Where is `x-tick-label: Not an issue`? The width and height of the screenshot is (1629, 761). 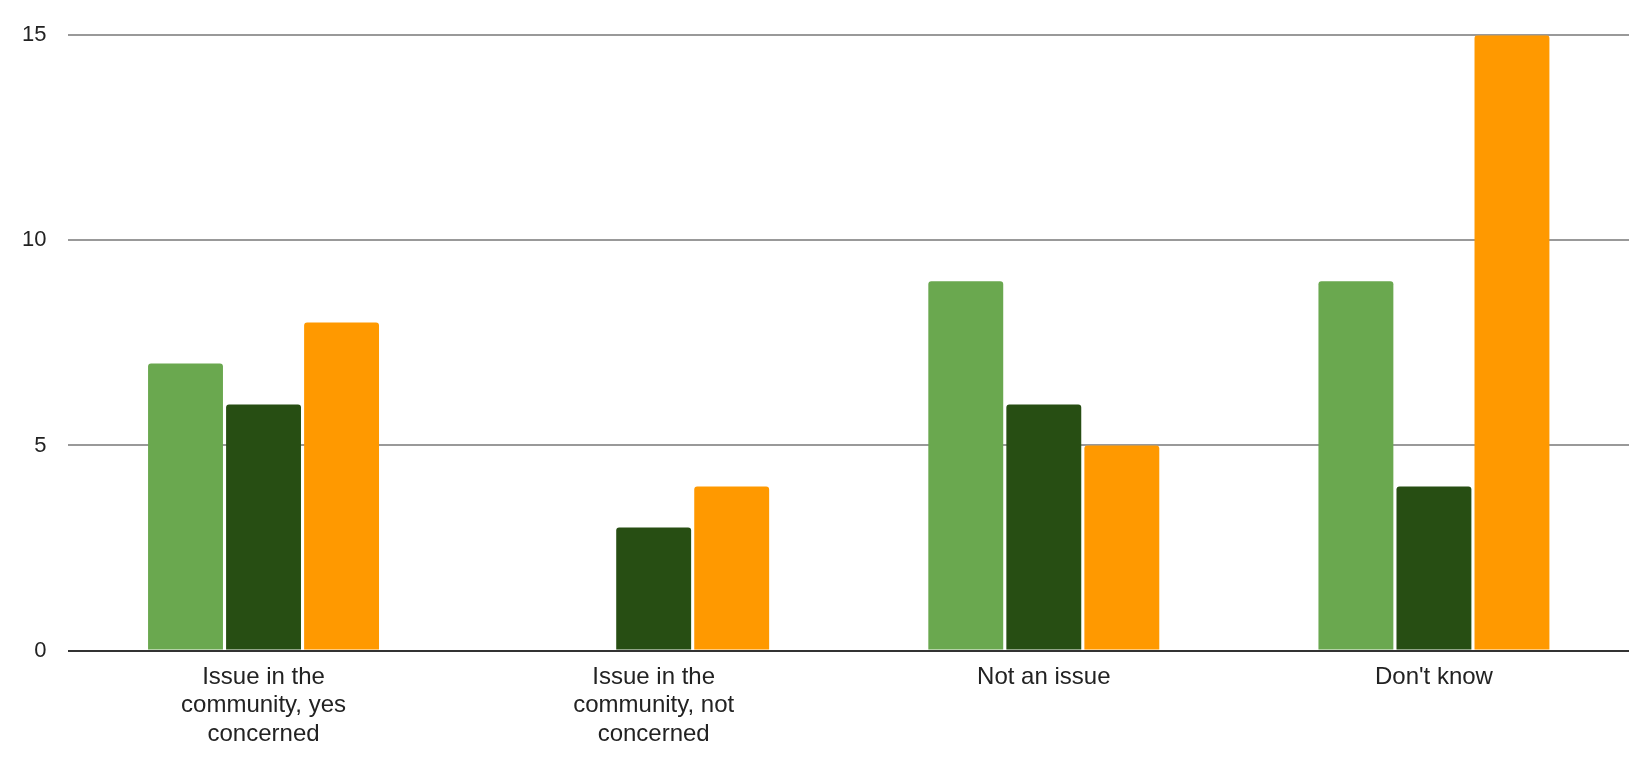
x-tick-label: Not an issue is located at coordinates (1044, 675).